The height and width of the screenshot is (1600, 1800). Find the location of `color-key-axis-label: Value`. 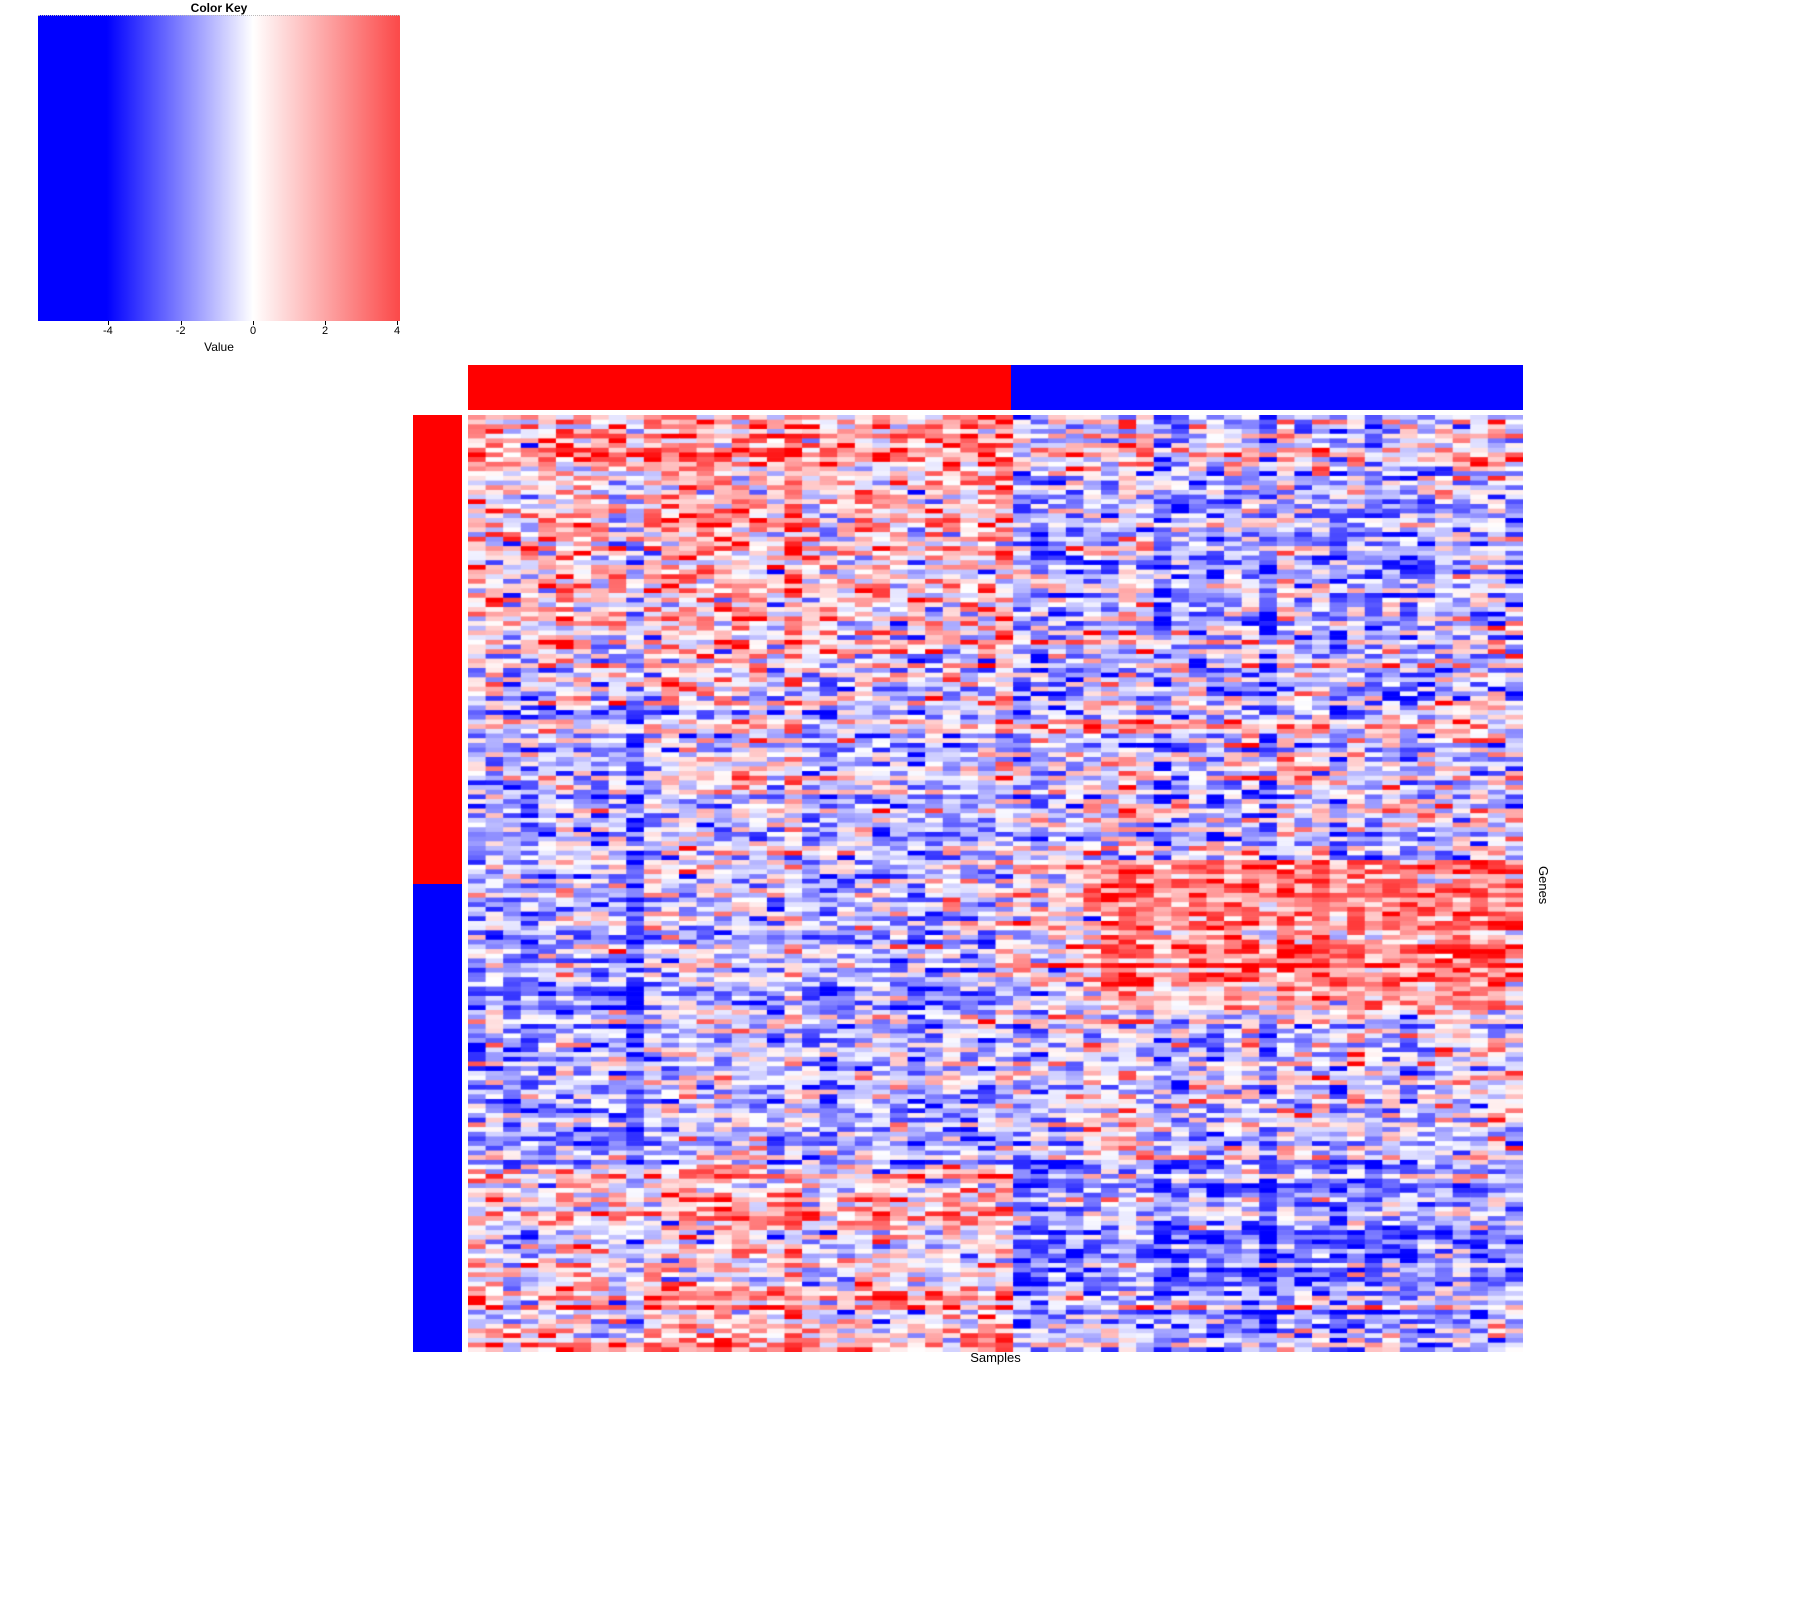

color-key-axis-label: Value is located at coordinates (219, 347).